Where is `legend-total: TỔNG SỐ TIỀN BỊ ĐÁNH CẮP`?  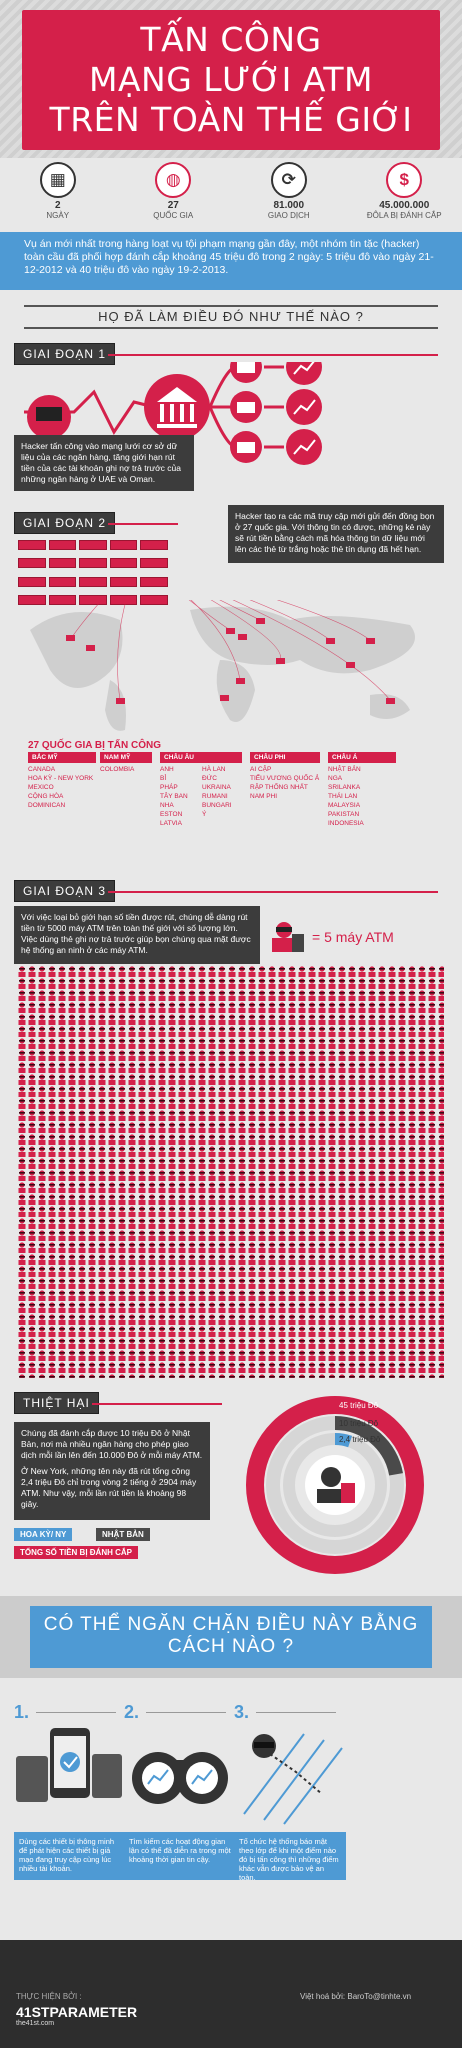
legend-total: TỔNG SỐ TIỀN BỊ ĐÁNH CẮP is located at coordinates (76, 1552).